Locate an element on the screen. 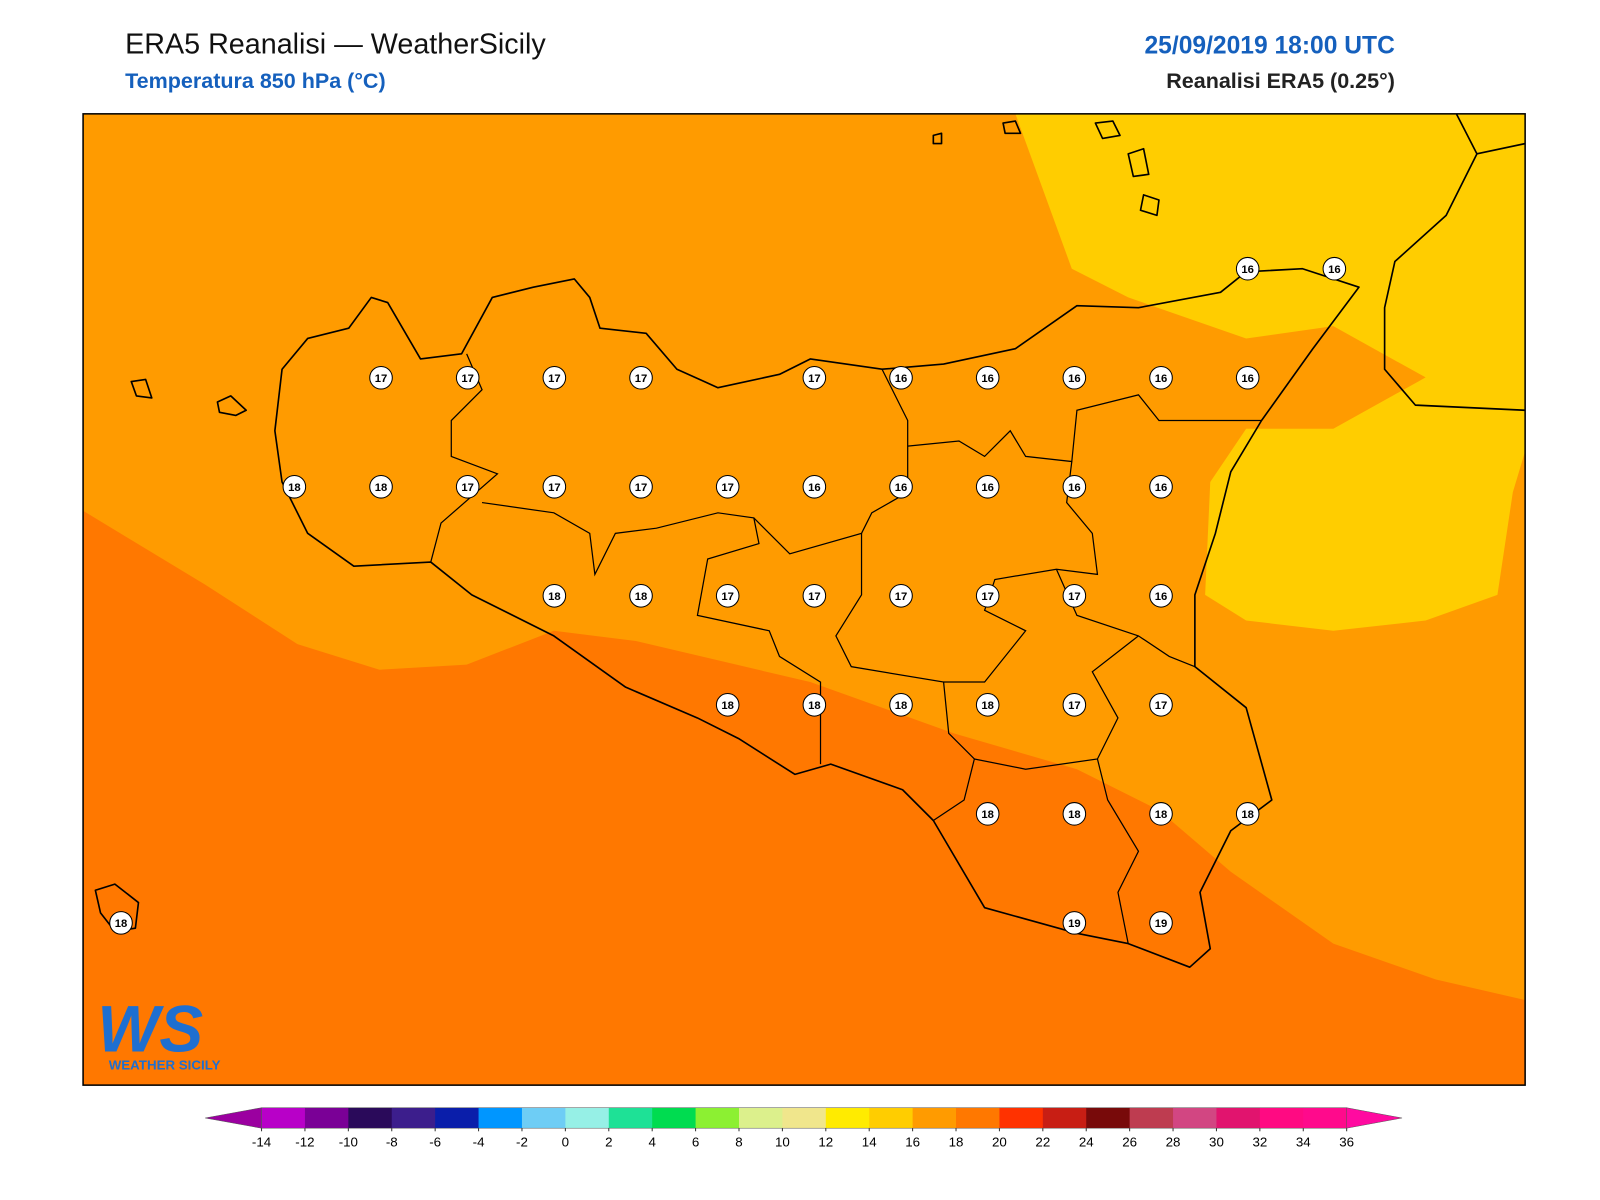 This screenshot has height=1200, width=1600. colorbar-frame is located at coordinates (804, 1118).